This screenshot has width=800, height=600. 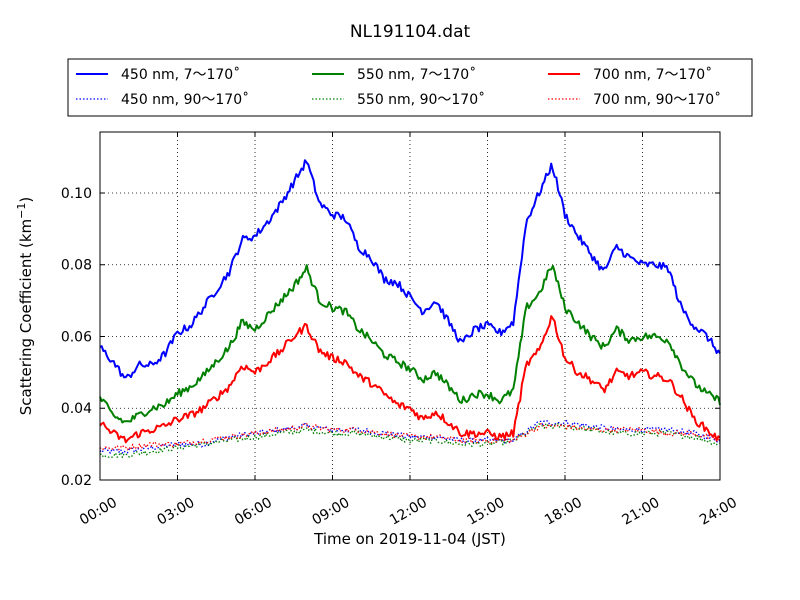 I want to click on legend-frame, so click(x=410, y=87).